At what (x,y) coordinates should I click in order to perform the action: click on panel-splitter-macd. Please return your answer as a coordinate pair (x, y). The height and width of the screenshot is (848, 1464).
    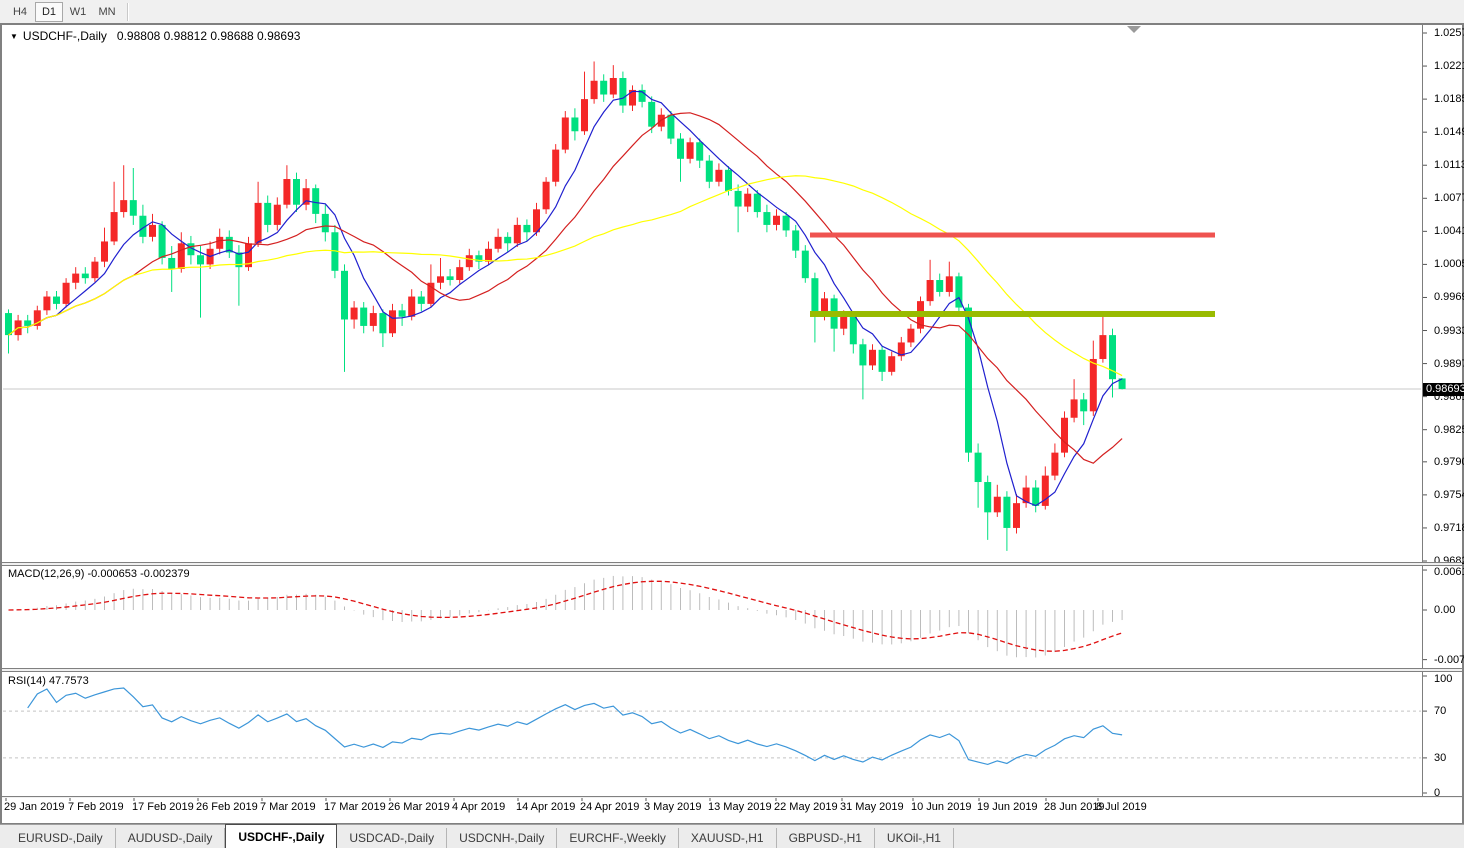
    Looking at the image, I should click on (732, 564).